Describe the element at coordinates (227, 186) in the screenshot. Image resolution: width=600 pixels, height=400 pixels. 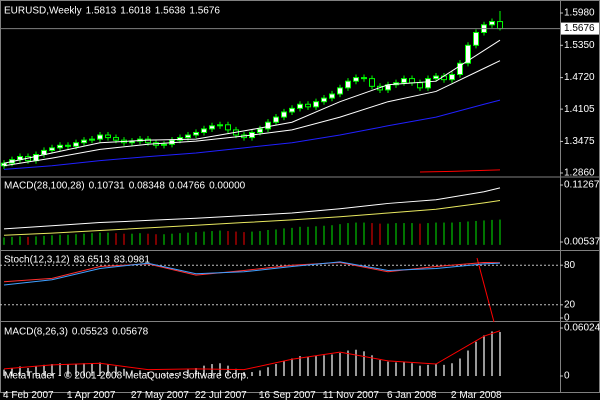
I see `readout-value: 0.00000` at that location.